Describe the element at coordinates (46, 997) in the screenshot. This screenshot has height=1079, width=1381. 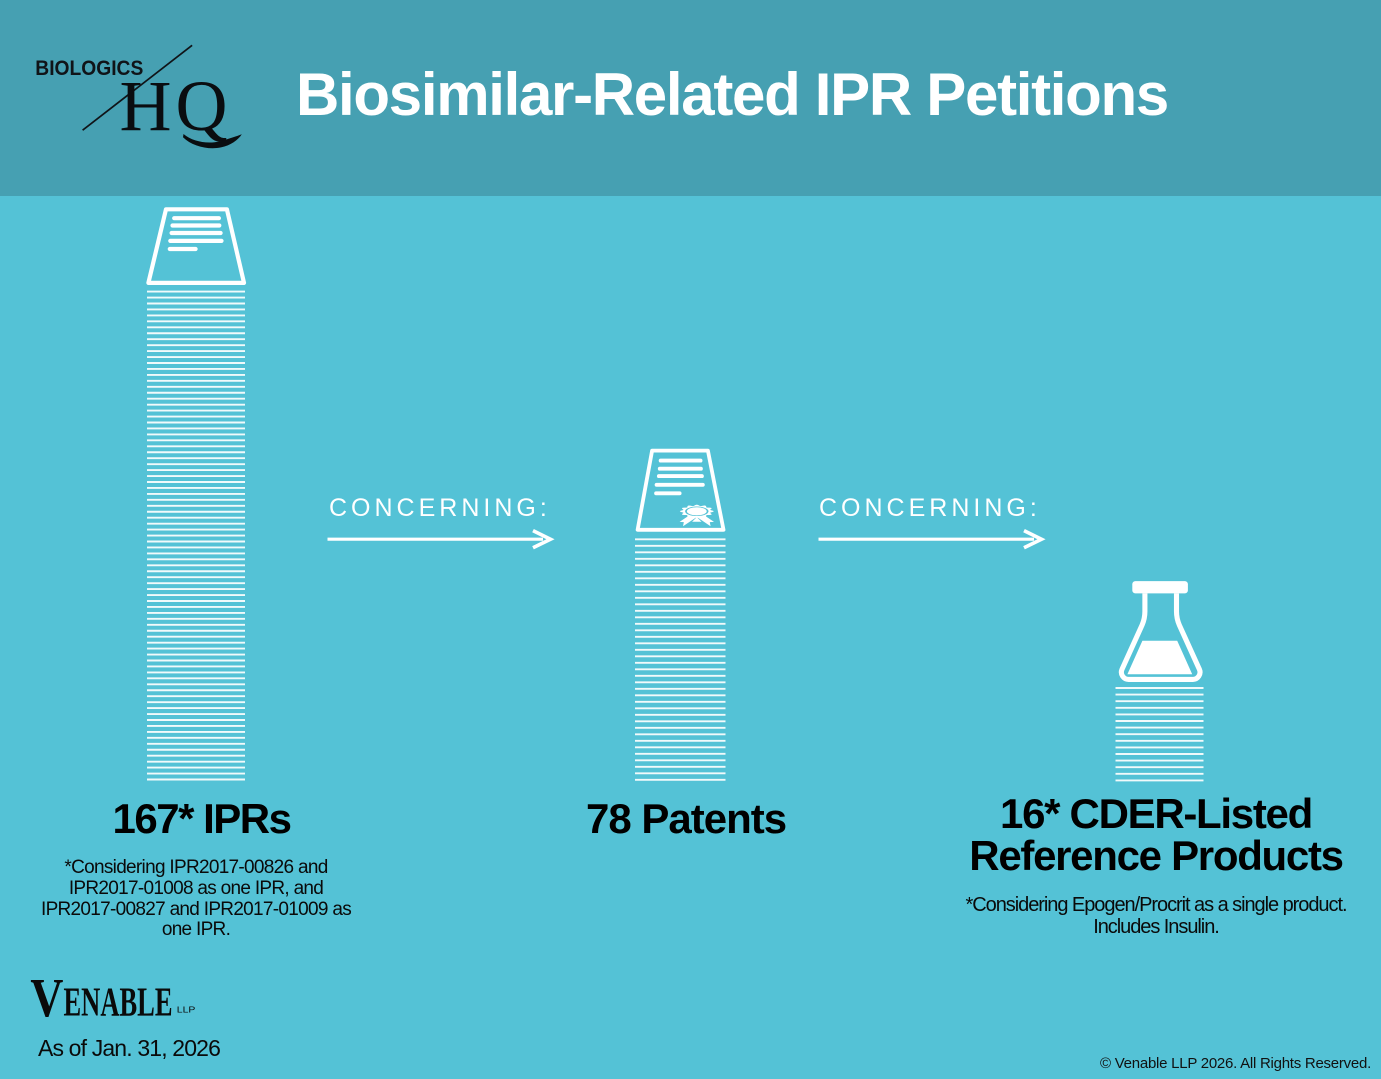
I see `svg-text: V` at that location.